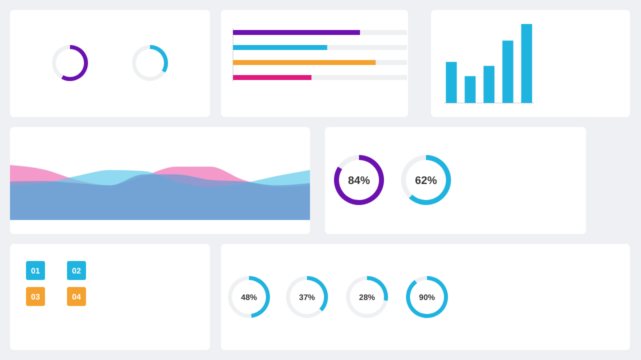  Describe the element at coordinates (76, 270) in the screenshot. I see `number-badge: 02` at that location.